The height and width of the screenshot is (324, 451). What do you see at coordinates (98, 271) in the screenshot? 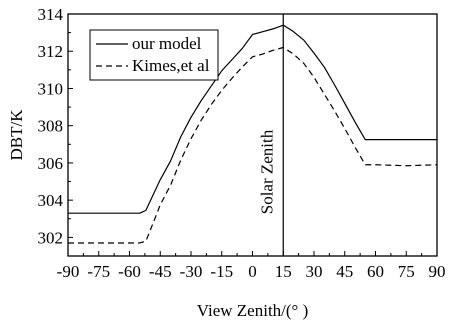
I see `x-tick-label: -75` at bounding box center [98, 271].